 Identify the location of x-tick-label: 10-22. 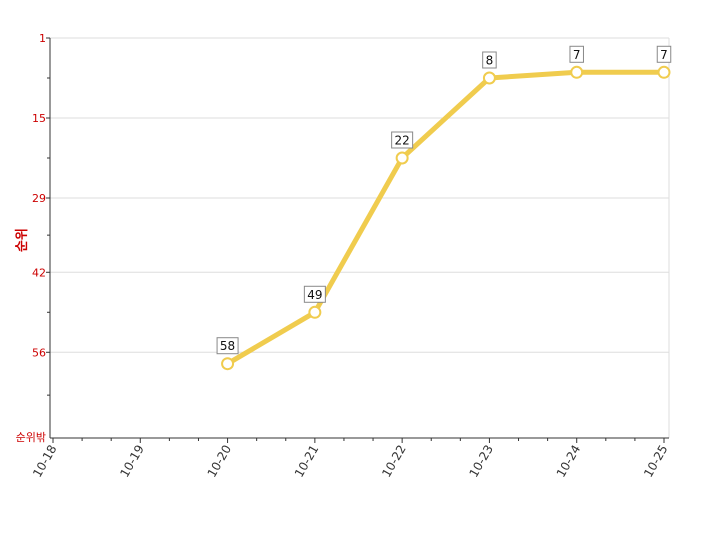
(394, 461).